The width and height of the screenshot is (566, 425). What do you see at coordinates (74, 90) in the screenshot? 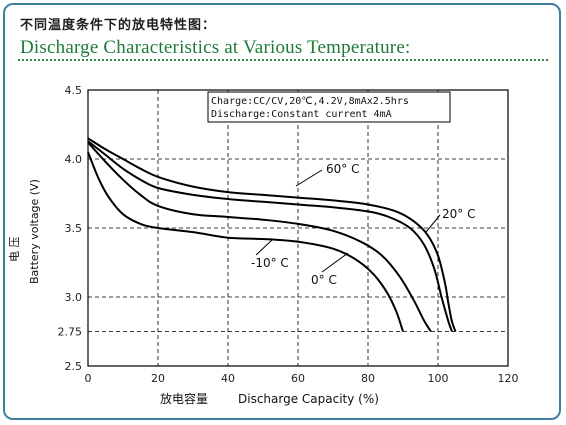
I see `y-tick-label: 4.5` at bounding box center [74, 90].